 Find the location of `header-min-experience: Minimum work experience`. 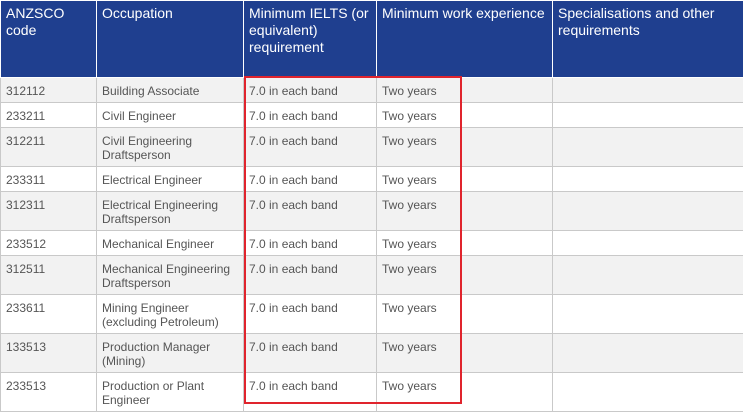

header-min-experience: Minimum work experience is located at coordinates (465, 39).